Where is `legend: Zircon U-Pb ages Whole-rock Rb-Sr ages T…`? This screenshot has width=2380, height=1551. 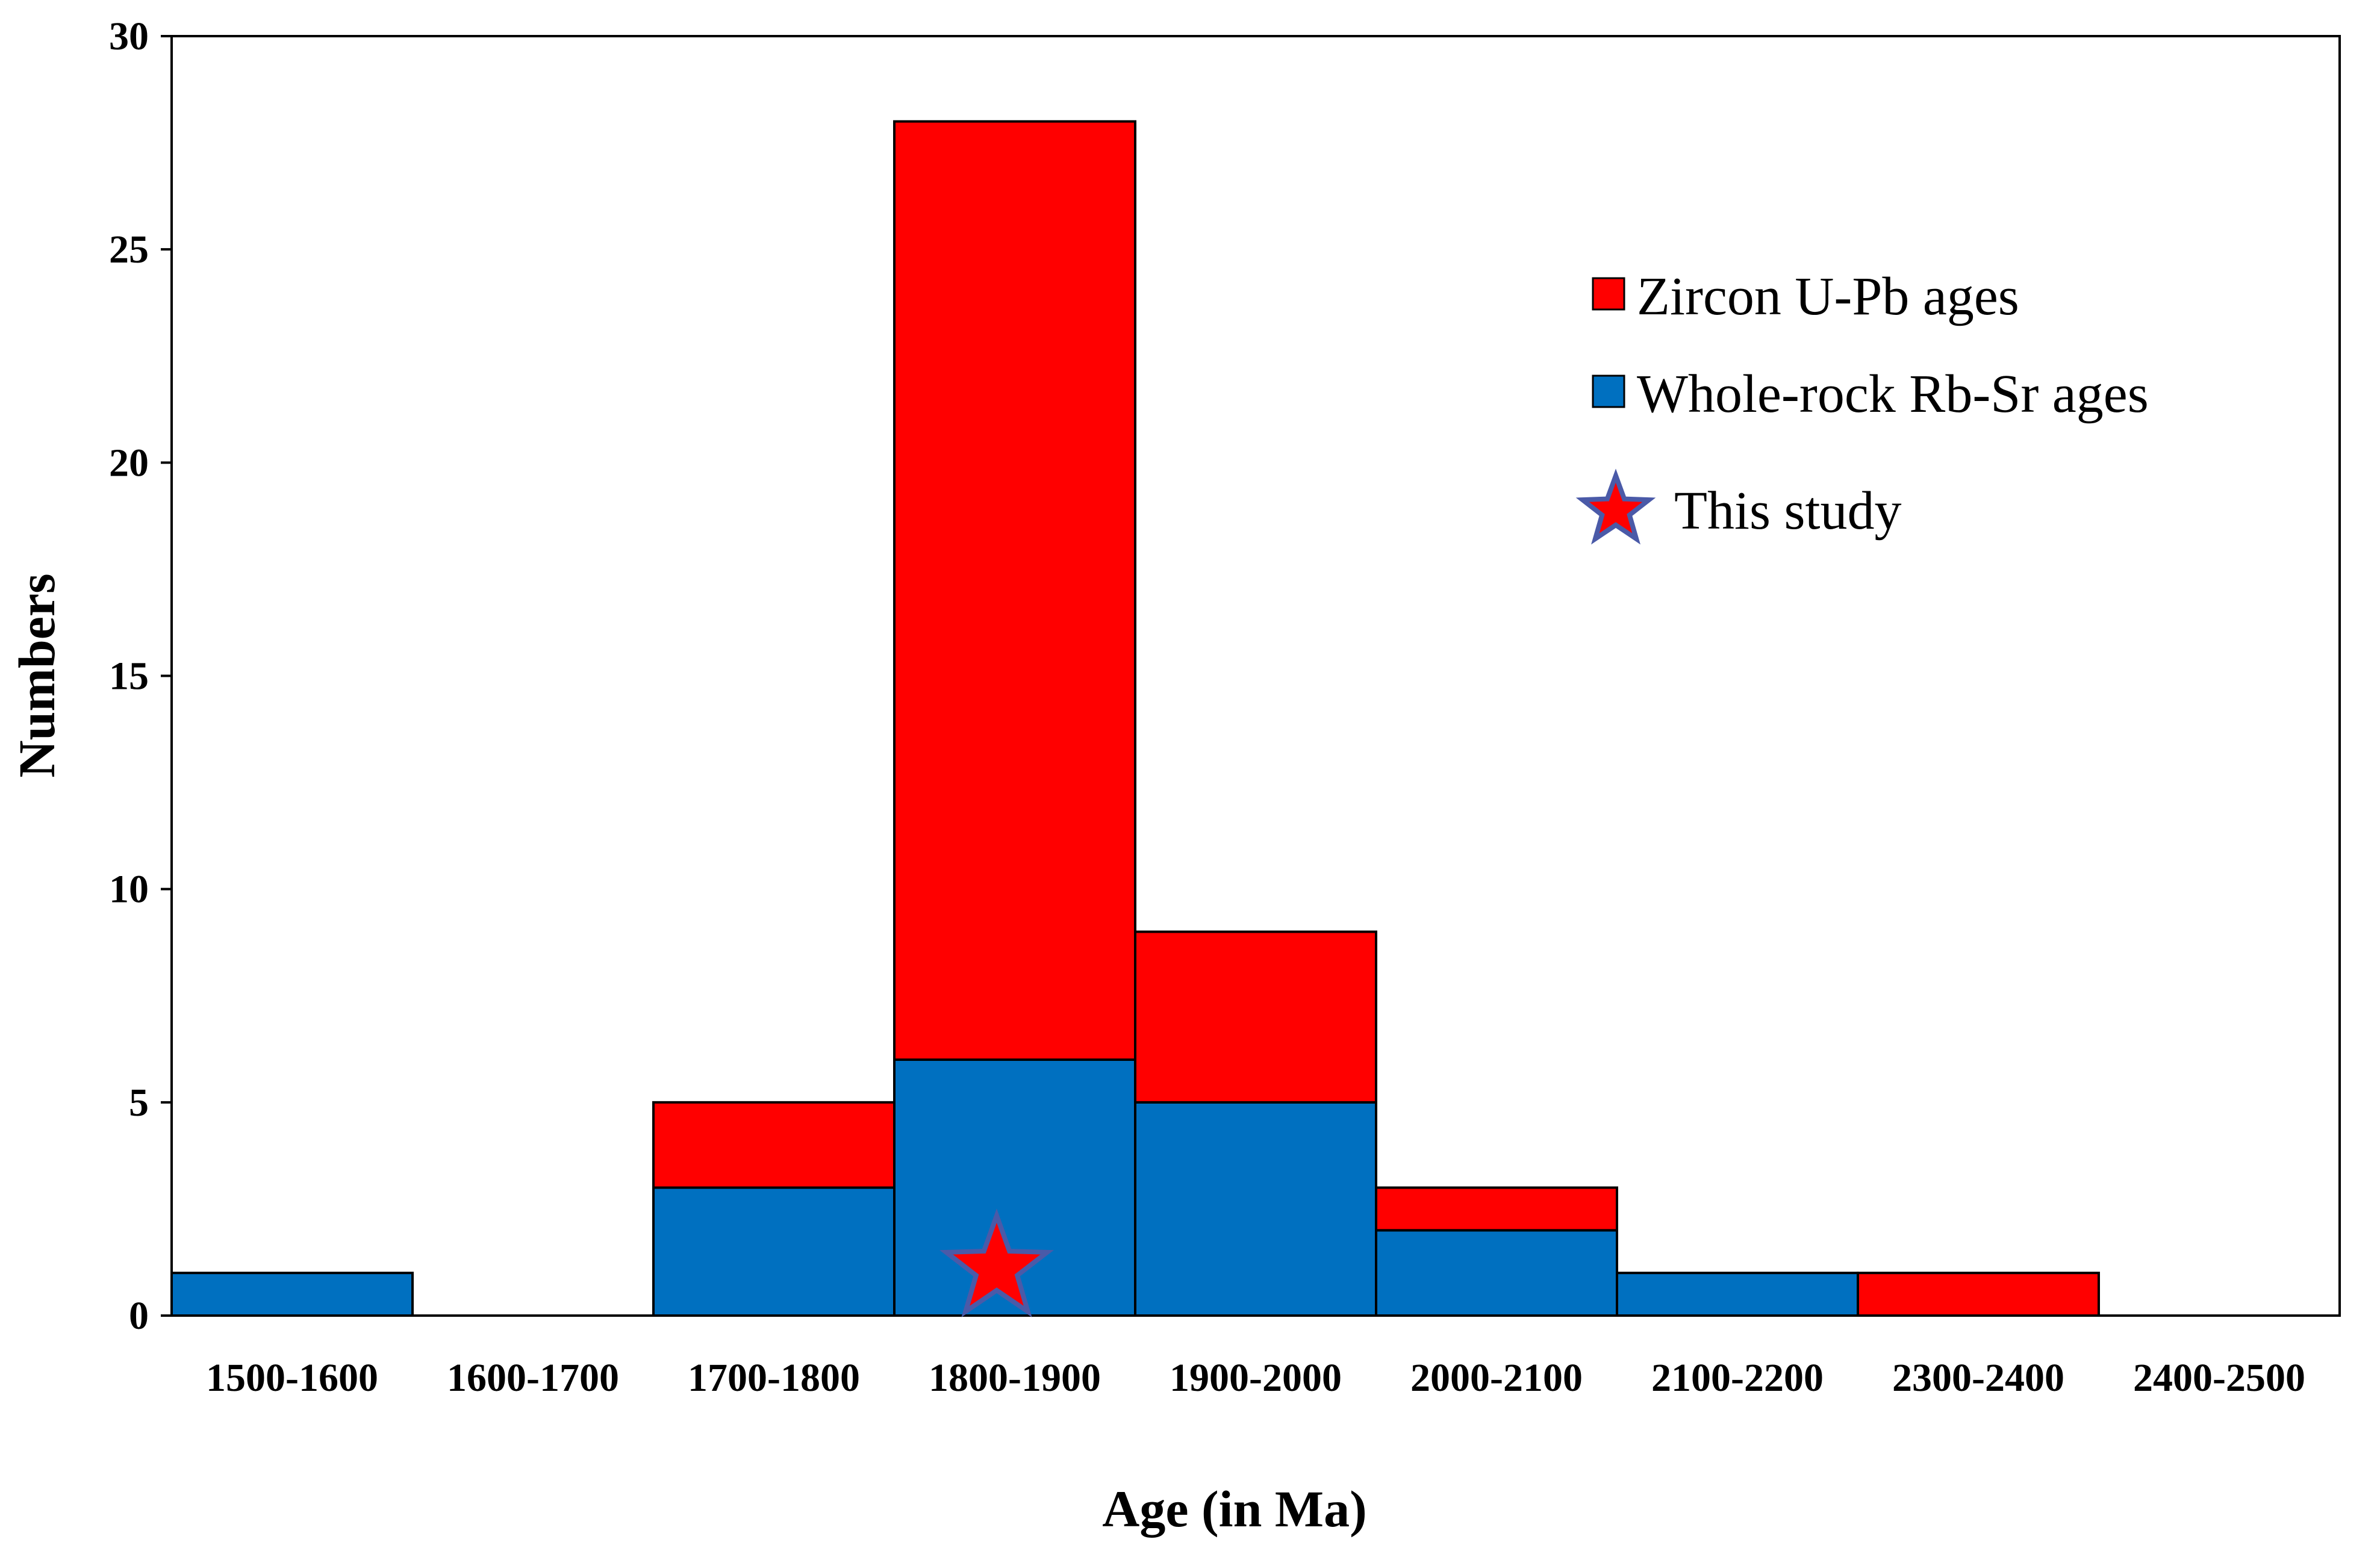
legend: Zircon U-Pb ages Whole-rock Rb-Sr ages T… is located at coordinates (1862, 406).